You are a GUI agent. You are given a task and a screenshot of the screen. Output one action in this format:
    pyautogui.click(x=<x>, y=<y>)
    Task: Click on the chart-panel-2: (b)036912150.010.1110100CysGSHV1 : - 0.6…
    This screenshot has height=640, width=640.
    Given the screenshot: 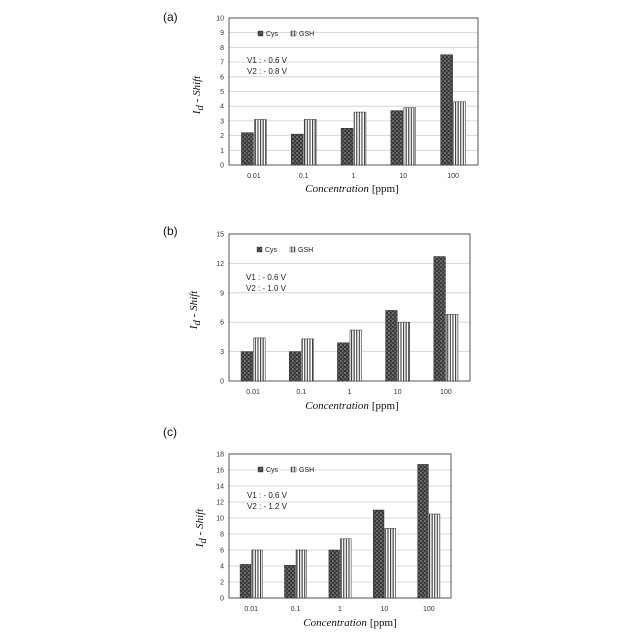 What is the action you would take?
    pyautogui.click(x=316, y=318)
    